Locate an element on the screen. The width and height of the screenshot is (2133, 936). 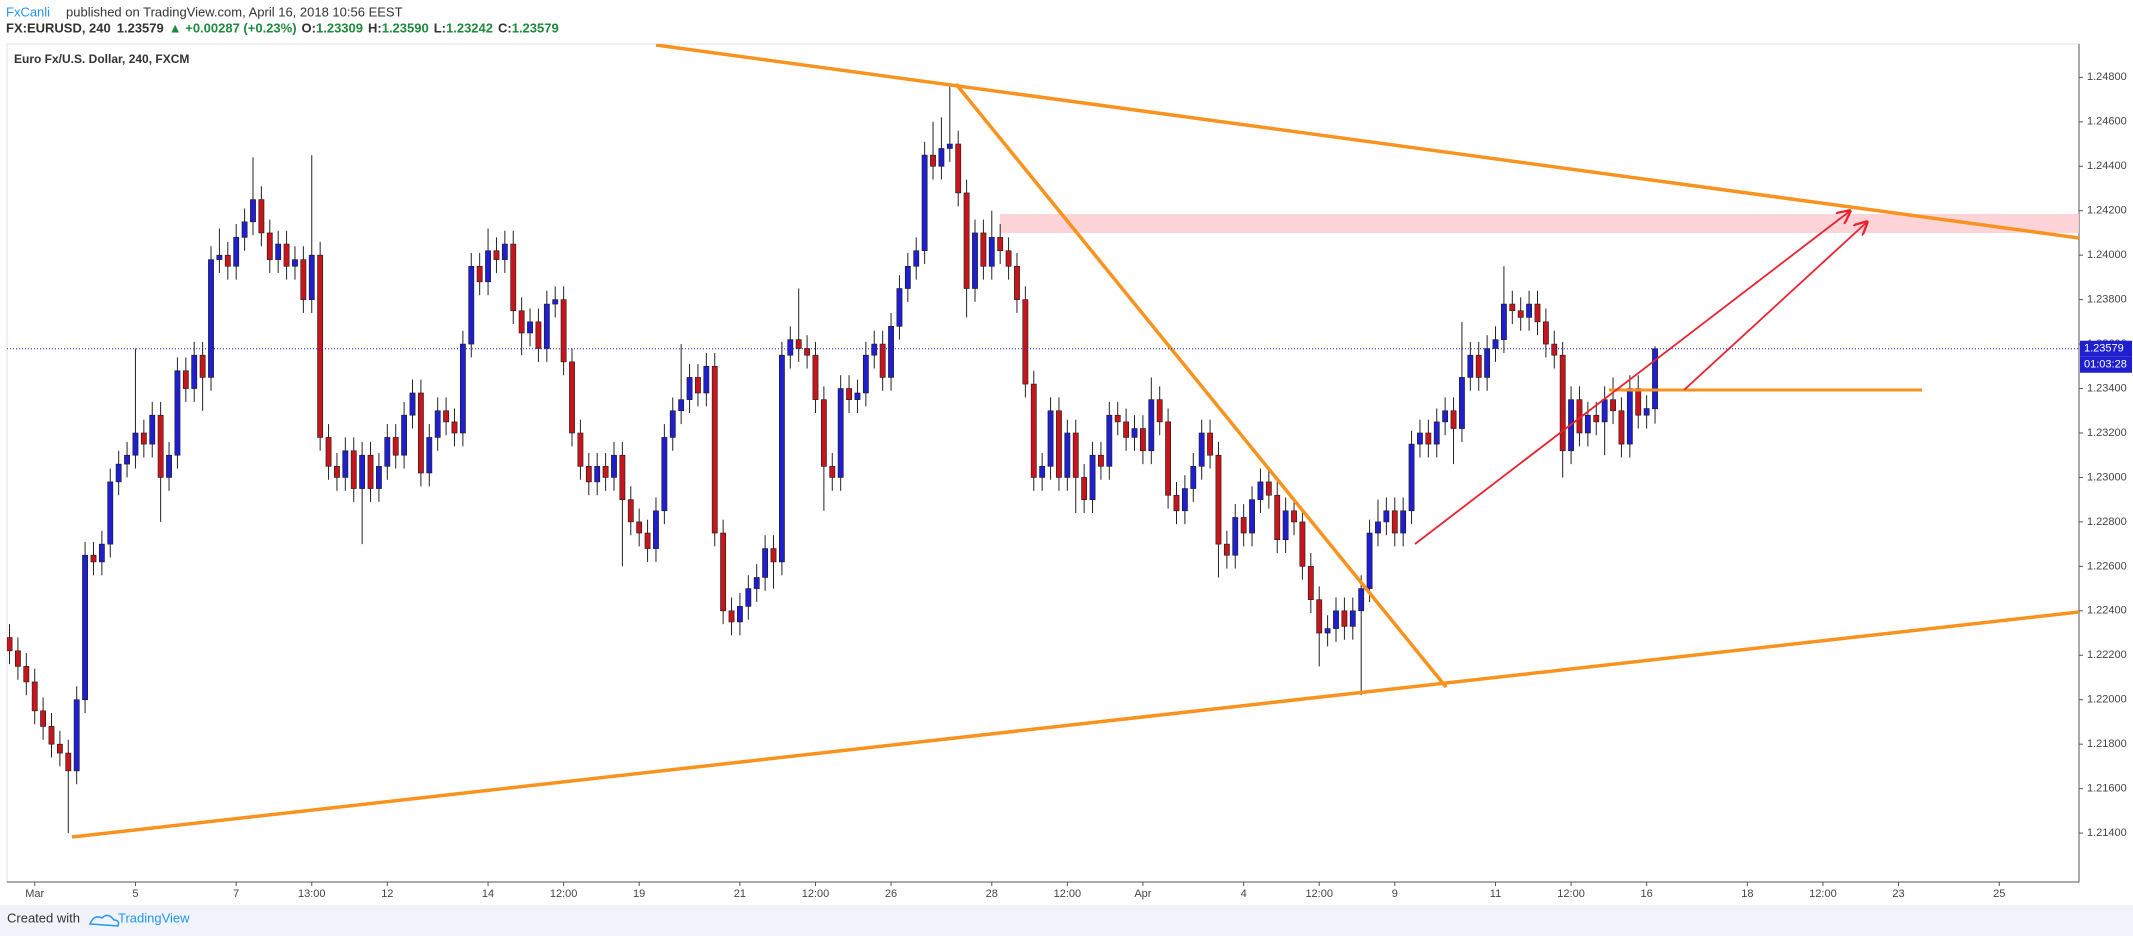
y-tick-label: 1.22000 is located at coordinates (2107, 700).